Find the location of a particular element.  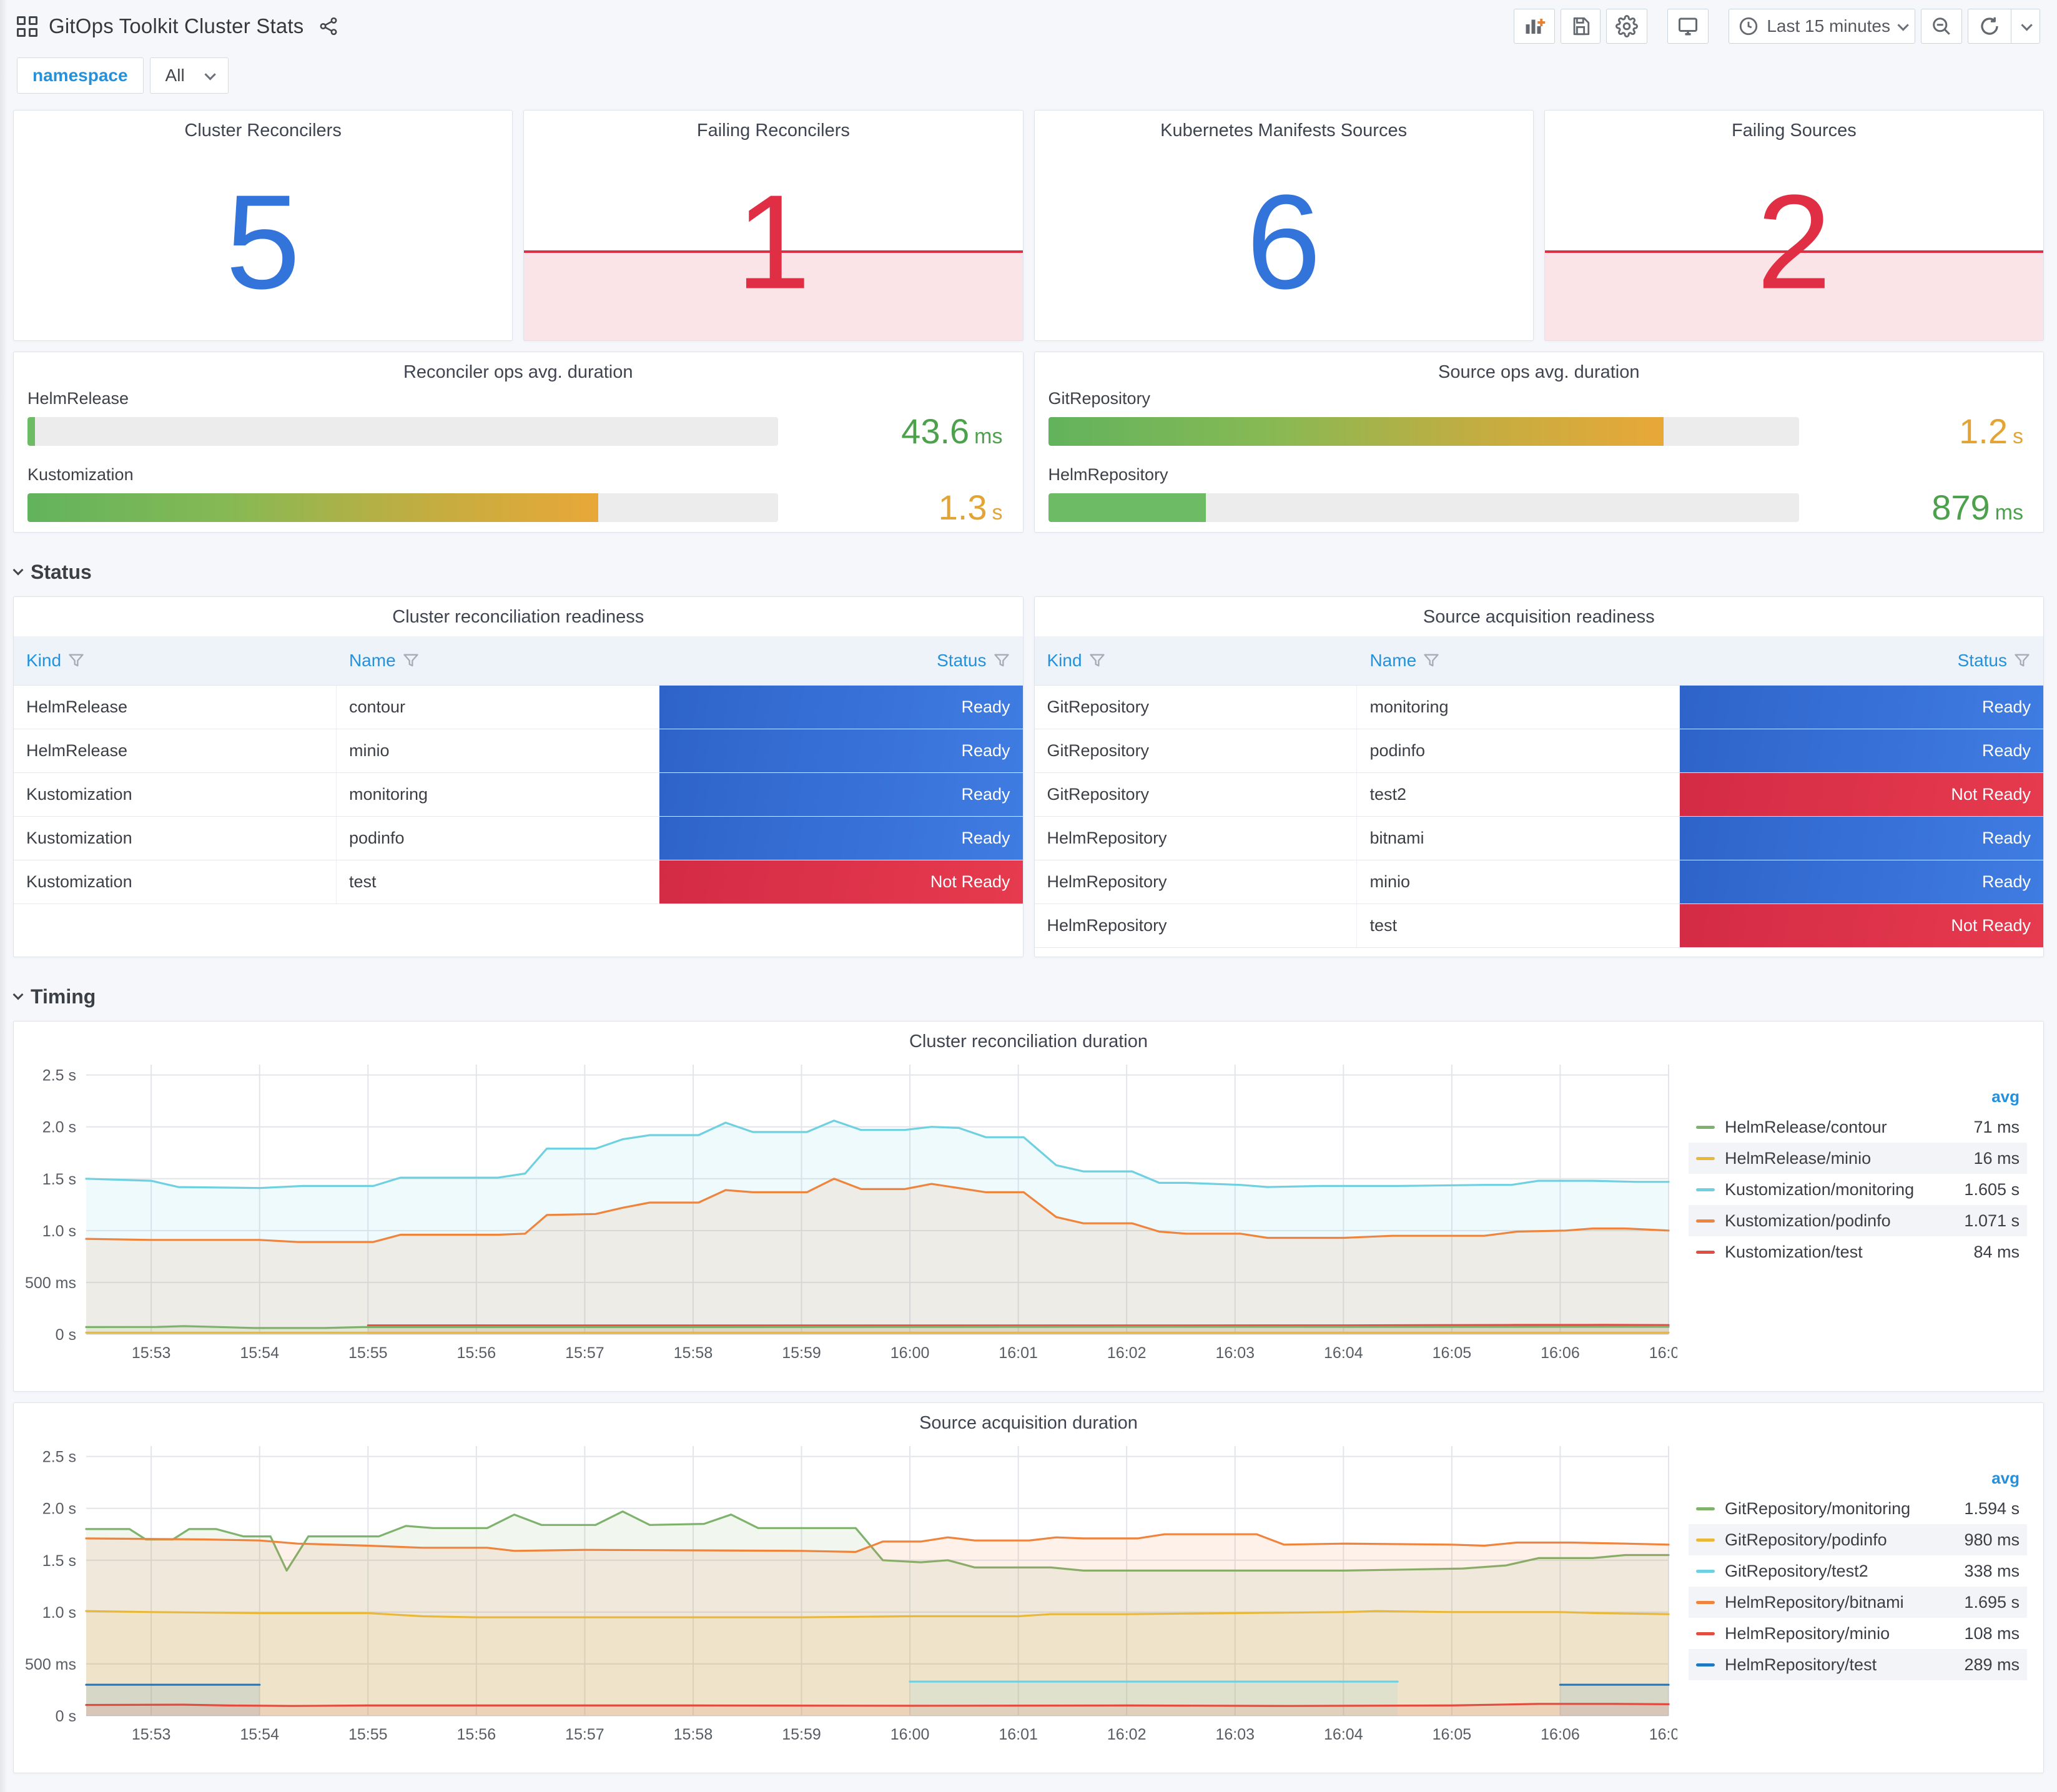

legend-series-avg: 71 ms is located at coordinates (1996, 1126).